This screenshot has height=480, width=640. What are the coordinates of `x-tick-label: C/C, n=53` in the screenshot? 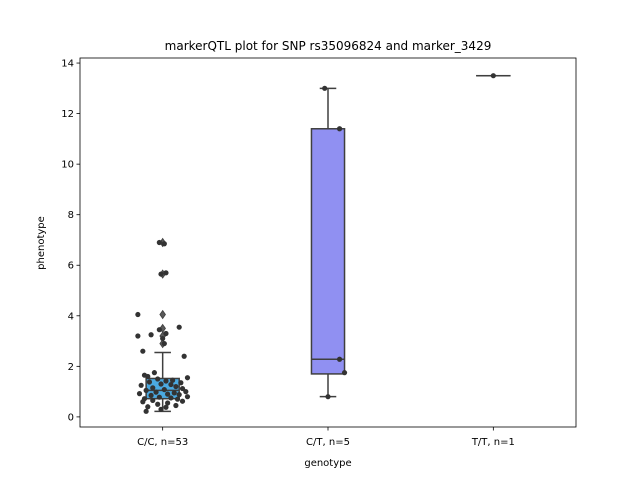 It's located at (162, 442).